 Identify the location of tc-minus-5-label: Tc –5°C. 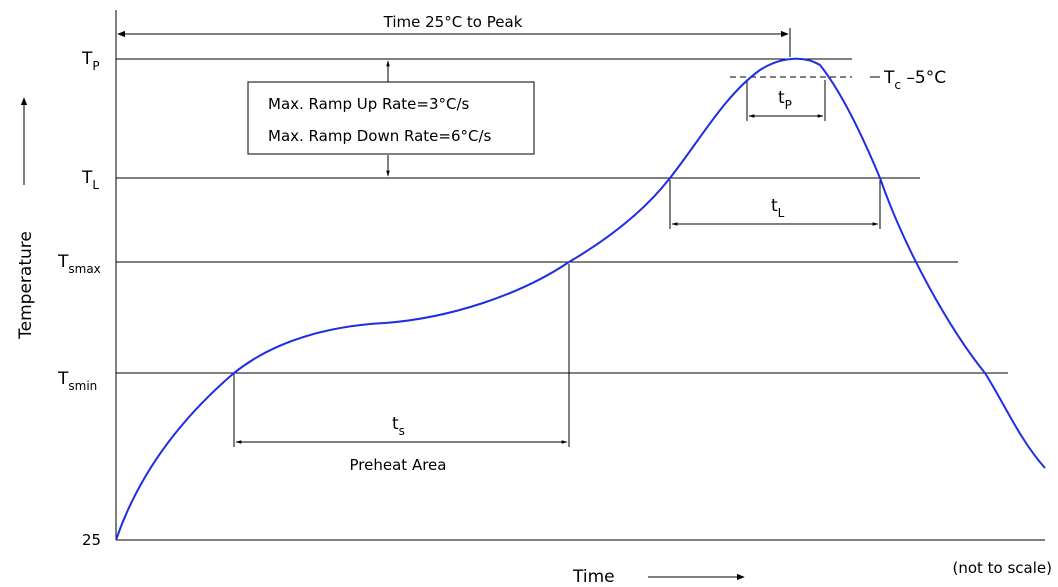
(914, 80).